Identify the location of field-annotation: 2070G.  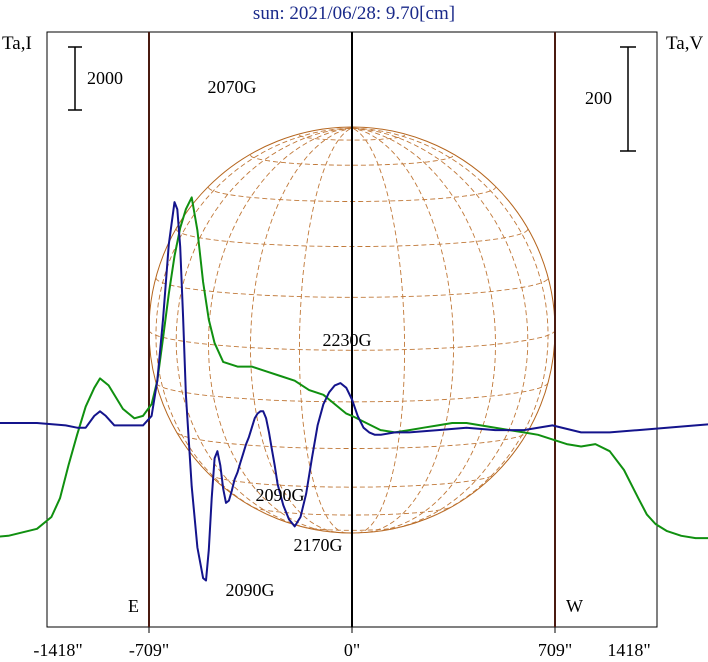
(232, 87).